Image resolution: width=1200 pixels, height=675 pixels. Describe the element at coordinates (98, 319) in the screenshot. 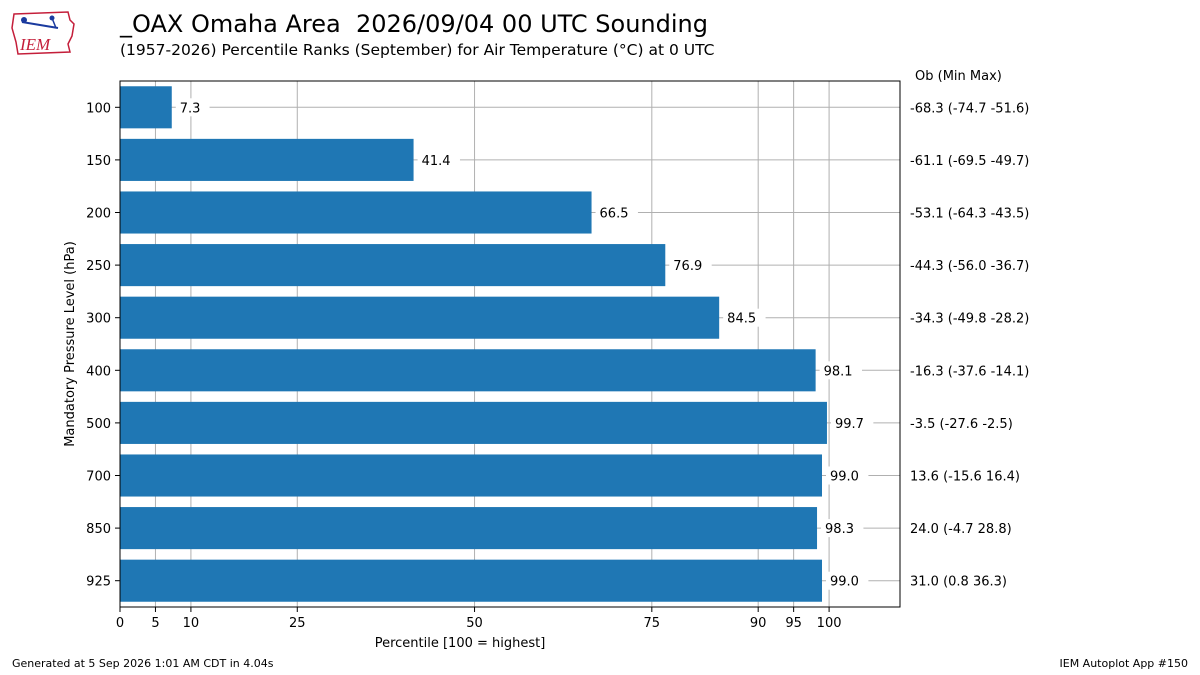

I see `y-tick-label: 300` at that location.